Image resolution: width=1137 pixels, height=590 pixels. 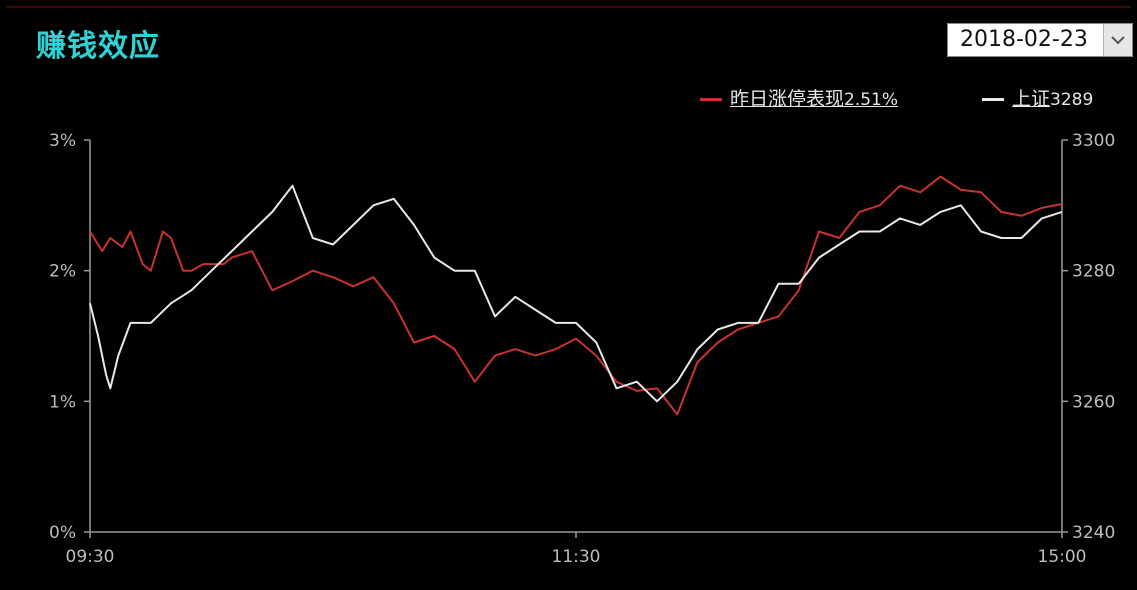 What do you see at coordinates (98, 46) in the screenshot?
I see `panel-title: 赚钱效应` at bounding box center [98, 46].